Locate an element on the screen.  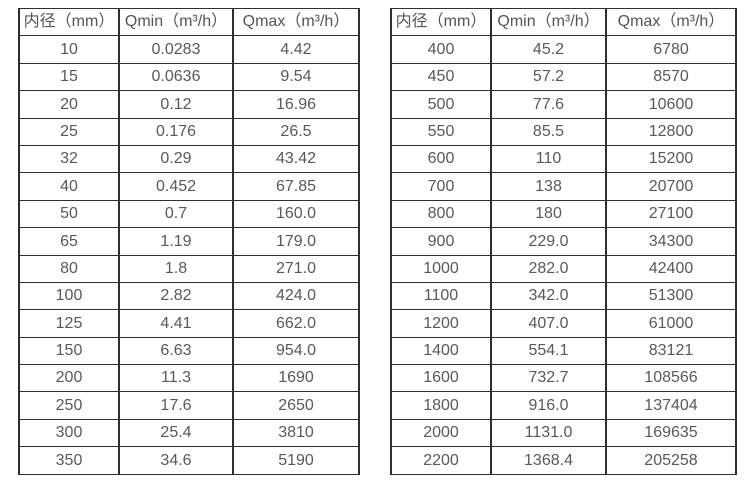
table-cell: 150 is located at coordinates (69, 351).